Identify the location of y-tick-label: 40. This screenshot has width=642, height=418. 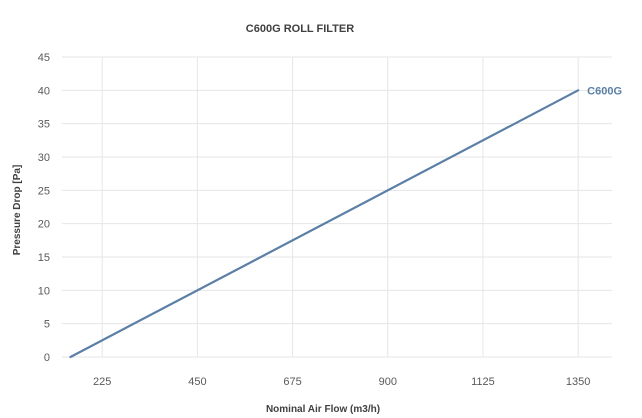
(44, 91).